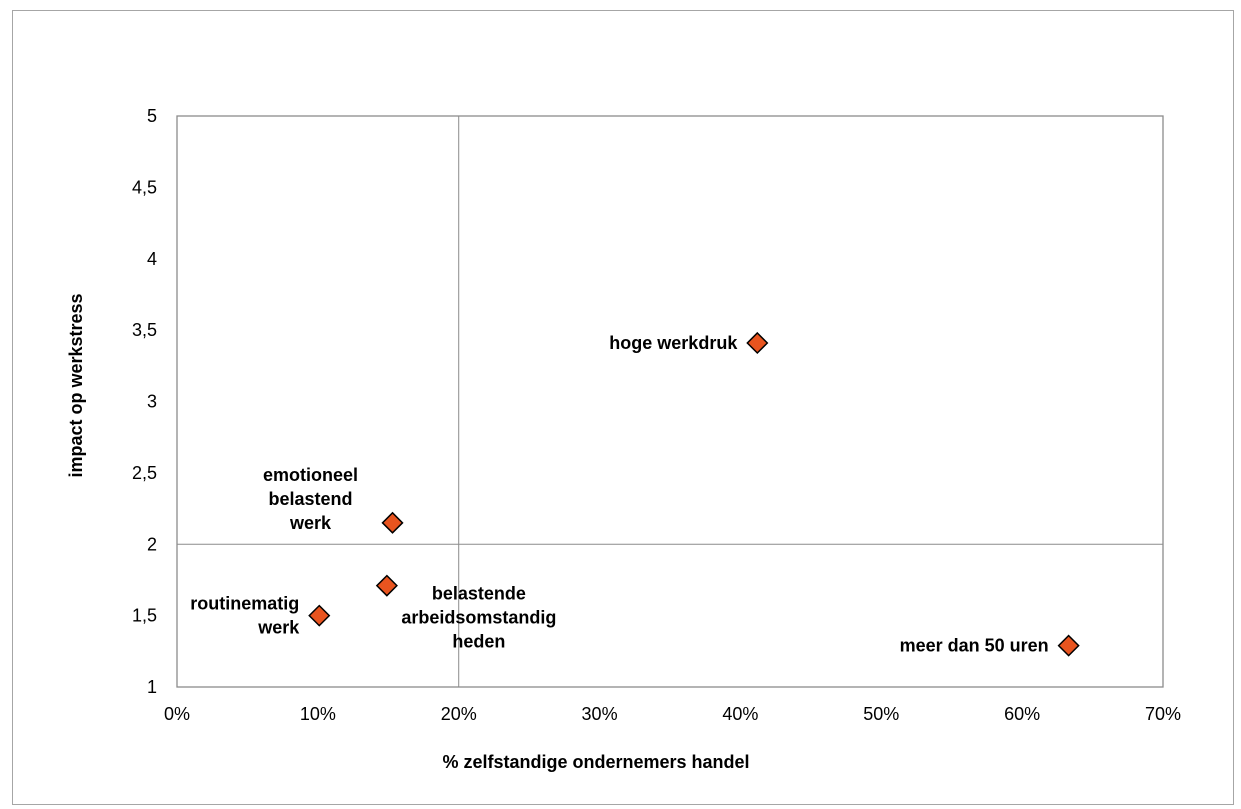 This screenshot has height=809, width=1241. Describe the element at coordinates (595, 762) in the screenshot. I see `x-axis-title: % zelfstandige ondernemers handel` at that location.